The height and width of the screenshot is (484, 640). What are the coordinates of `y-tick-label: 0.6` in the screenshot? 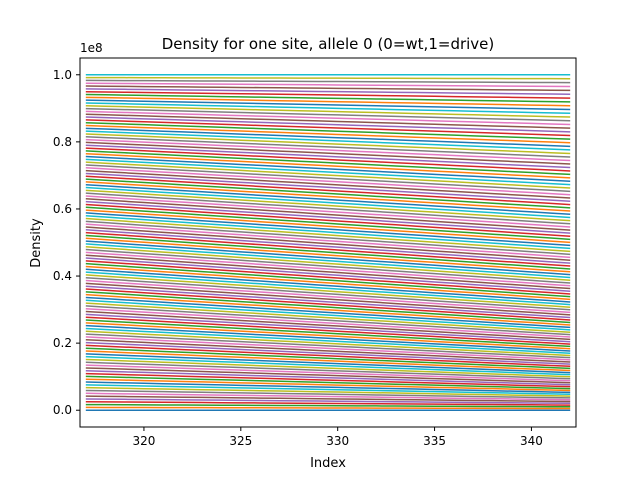 It's located at (62, 209).